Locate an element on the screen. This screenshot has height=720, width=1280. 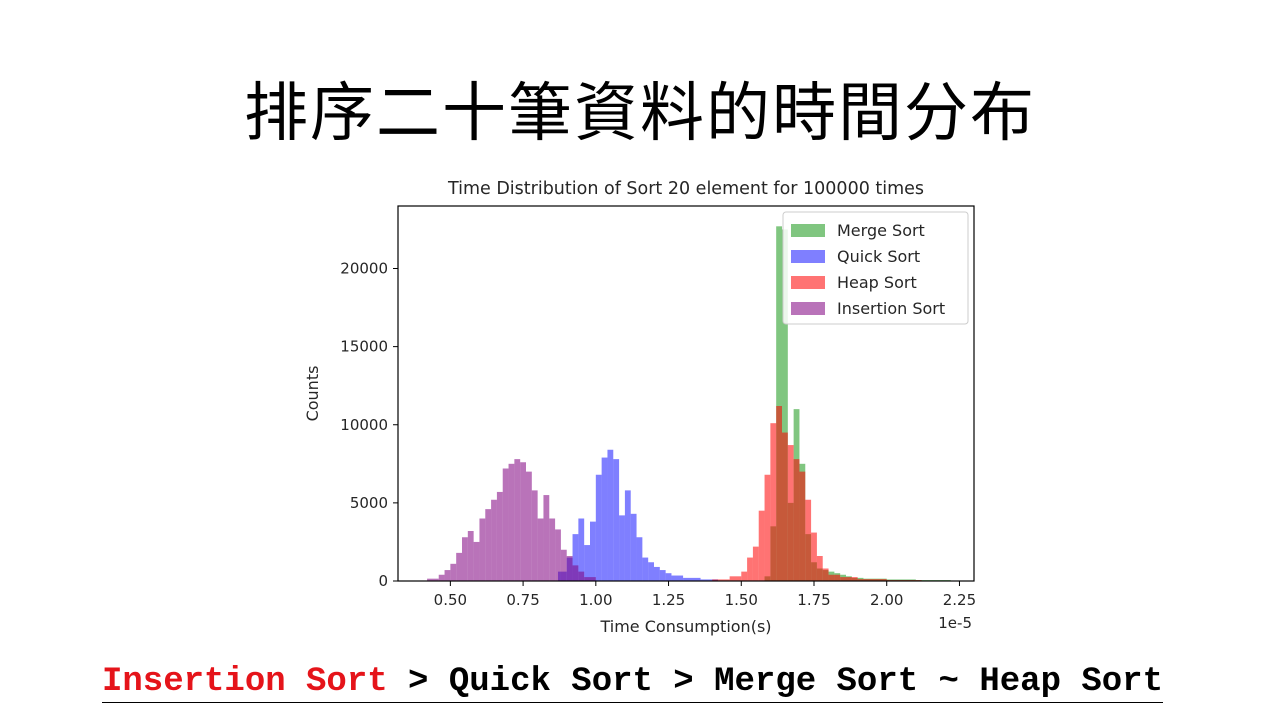
conclusion-rest: > Quick Sort > Merge Sort ~ Heap Sort is located at coordinates (775, 682).